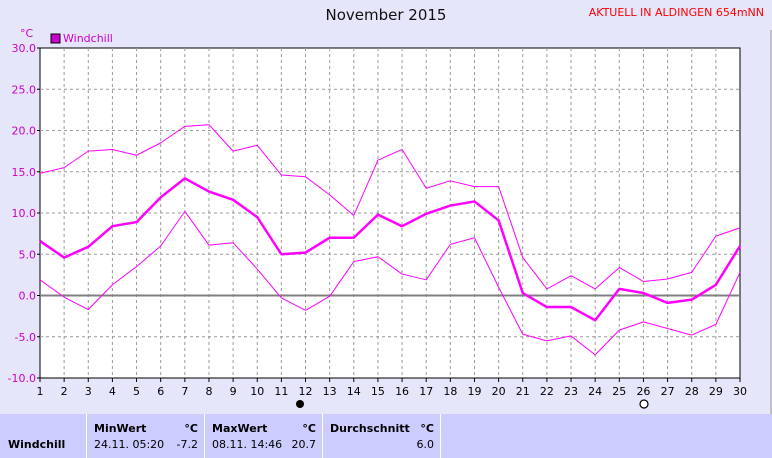  I want to click on x-tick-label: 6, so click(160, 391).